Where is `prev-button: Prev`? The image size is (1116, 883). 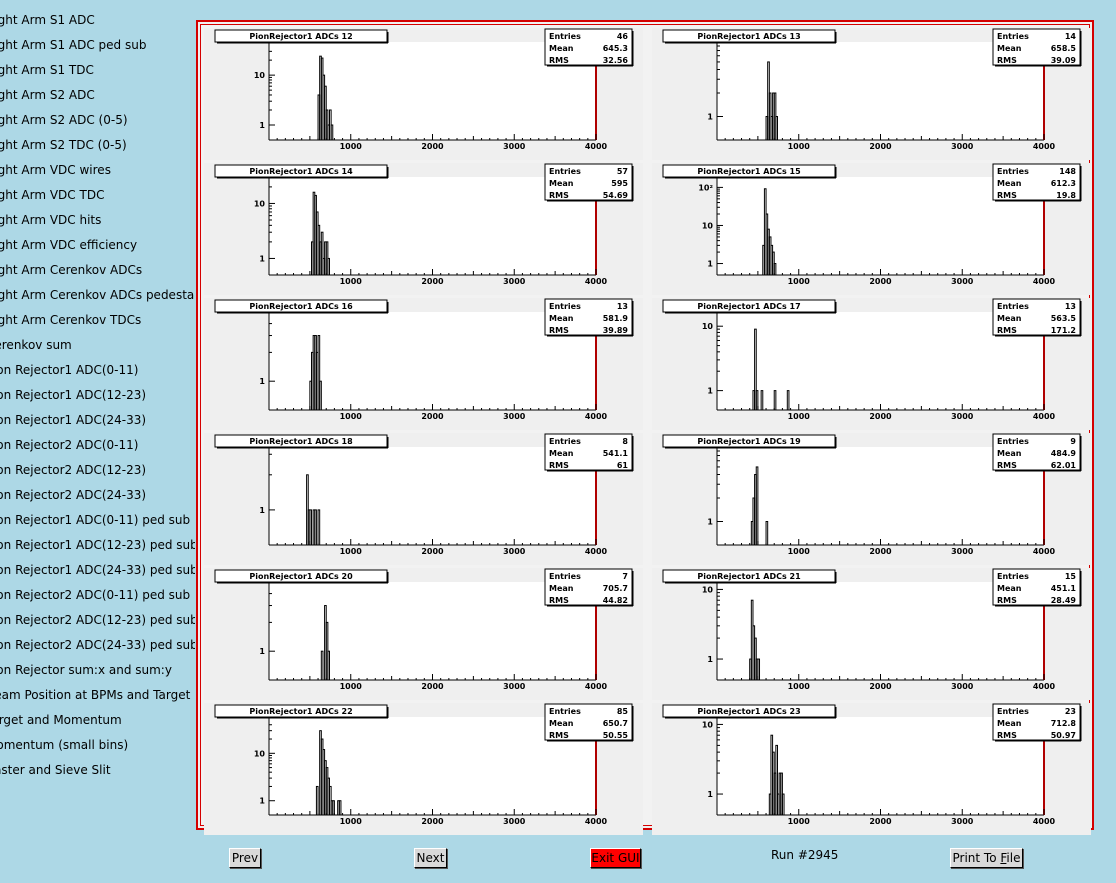
prev-button: Prev is located at coordinates (245, 858).